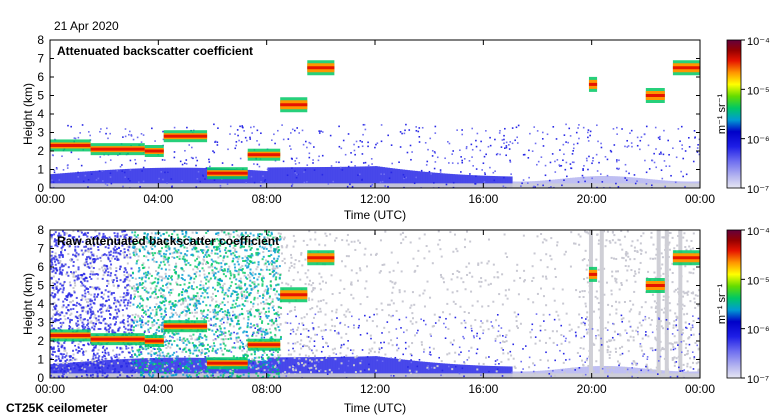  Describe the element at coordinates (722, 114) in the screenshot. I see `colorbar-label: m⁻¹ sr⁻¹` at that location.